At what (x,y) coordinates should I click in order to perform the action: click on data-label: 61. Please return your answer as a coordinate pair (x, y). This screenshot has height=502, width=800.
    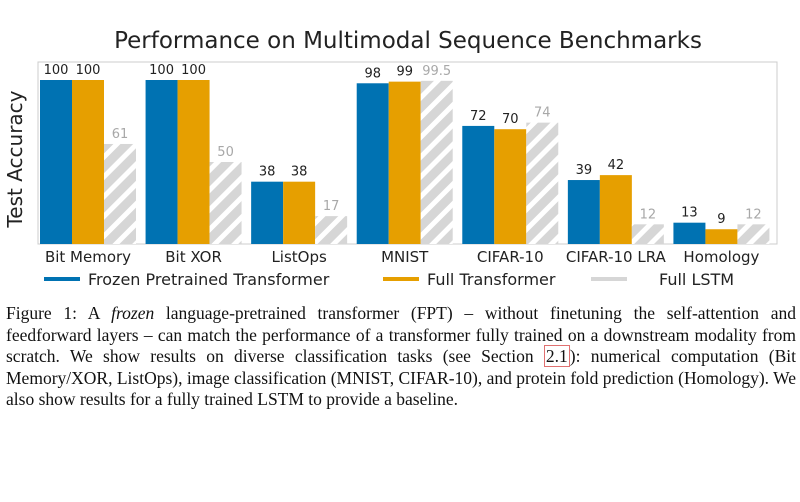
    Looking at the image, I should click on (120, 134).